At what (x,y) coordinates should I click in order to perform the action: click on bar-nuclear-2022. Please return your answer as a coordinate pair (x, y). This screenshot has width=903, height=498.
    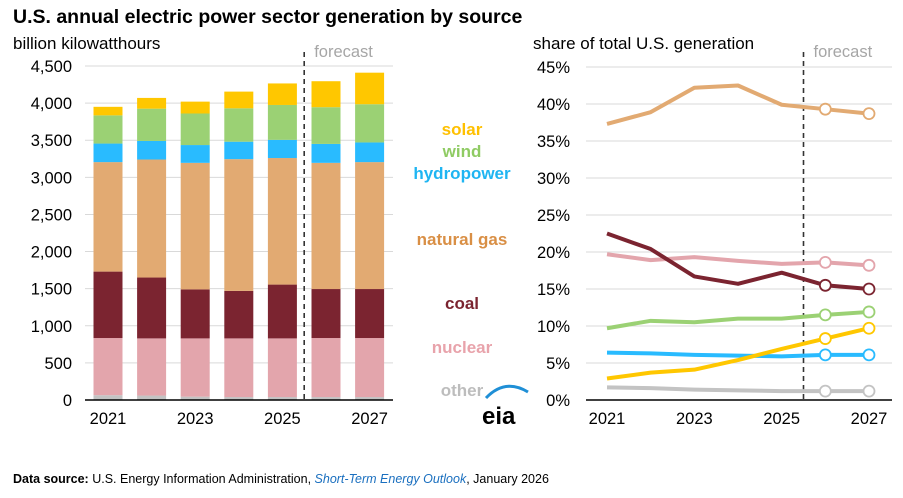
    Looking at the image, I should click on (152, 367).